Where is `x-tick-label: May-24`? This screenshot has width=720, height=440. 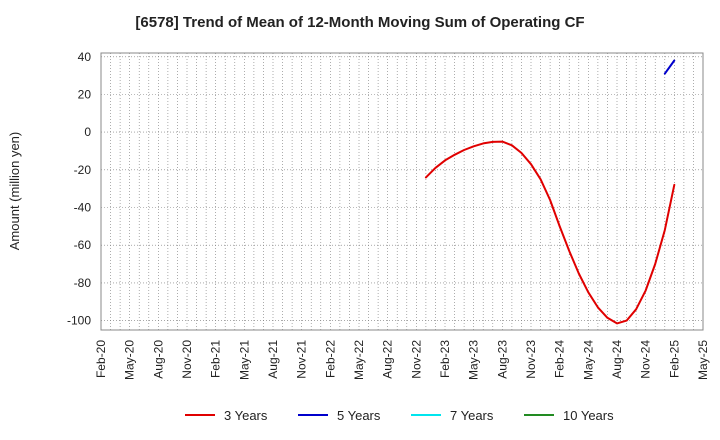
x-tick-label: May-24 is located at coordinates (588, 360).